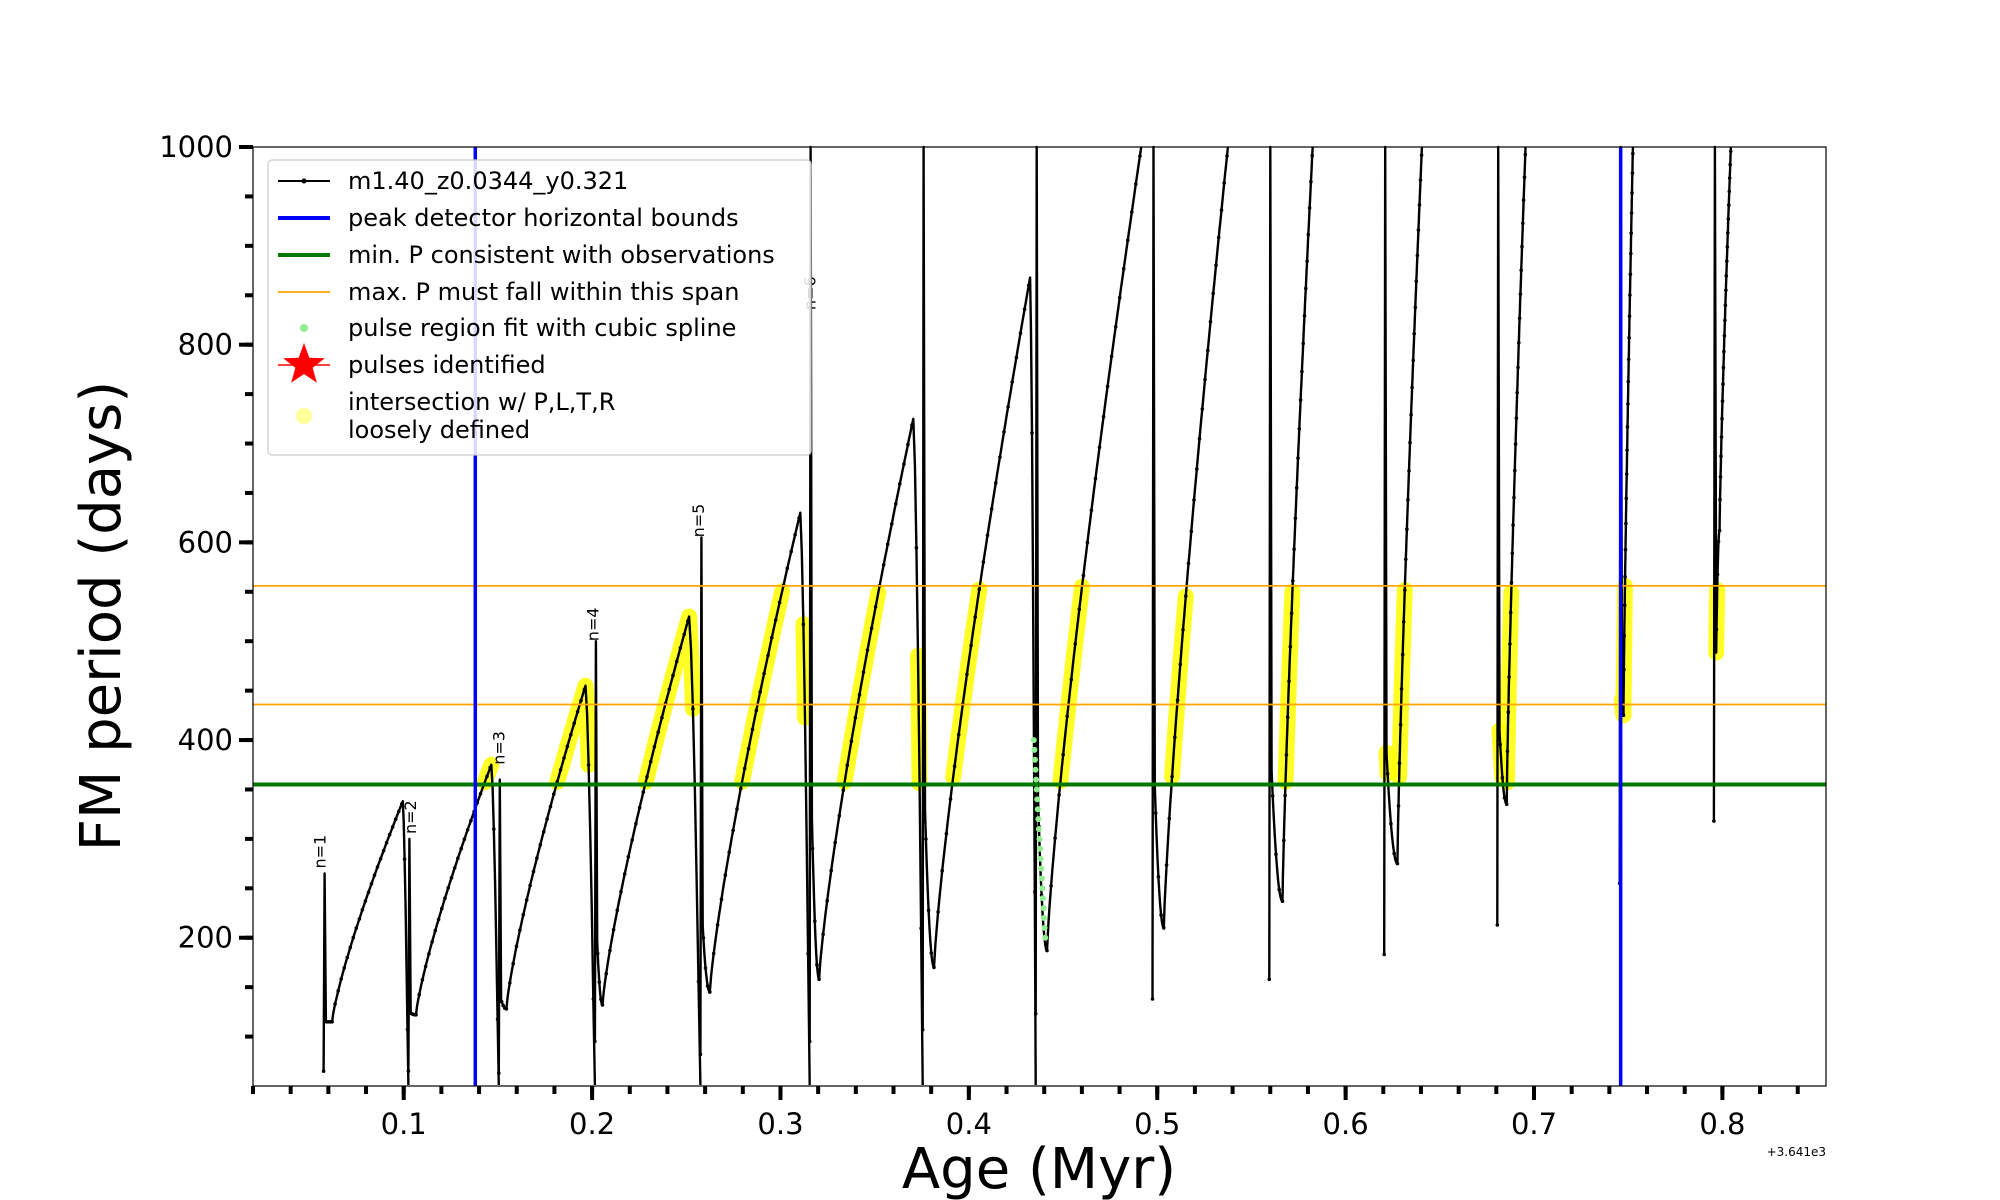  What do you see at coordinates (561, 255) in the screenshot?
I see `legend-label-3: min. P consistent with observations` at bounding box center [561, 255].